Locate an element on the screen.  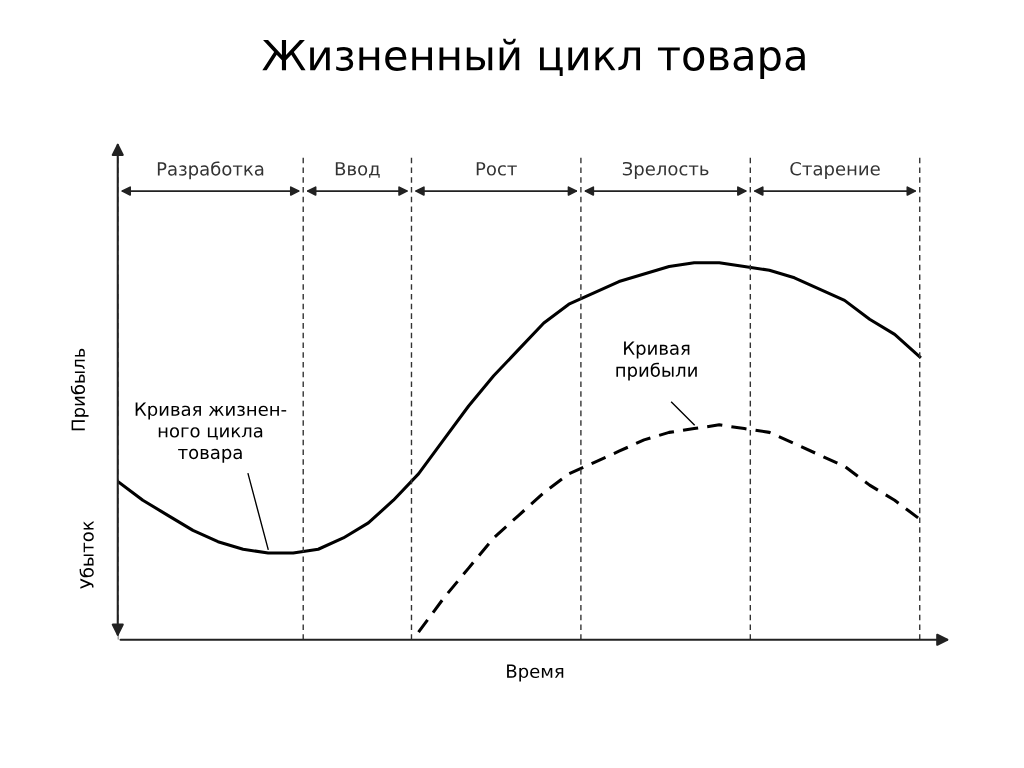
text: Убыток is located at coordinates (86, 554).